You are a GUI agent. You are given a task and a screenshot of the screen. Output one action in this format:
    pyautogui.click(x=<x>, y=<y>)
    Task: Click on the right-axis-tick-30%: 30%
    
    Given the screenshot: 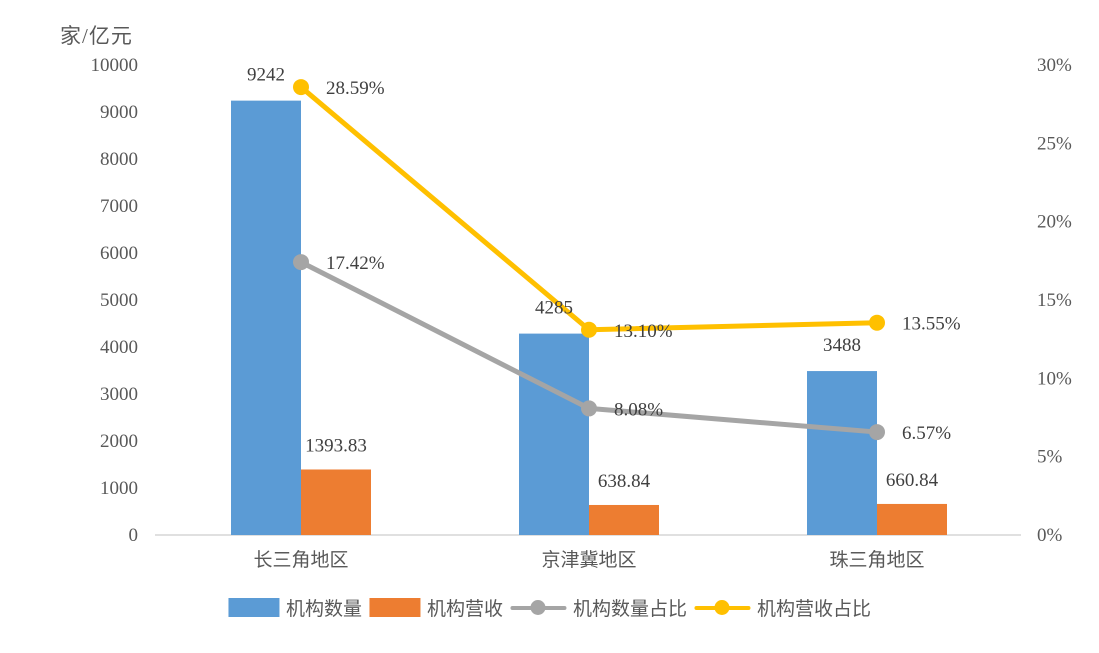 What is the action you would take?
    pyautogui.click(x=1054, y=65)
    